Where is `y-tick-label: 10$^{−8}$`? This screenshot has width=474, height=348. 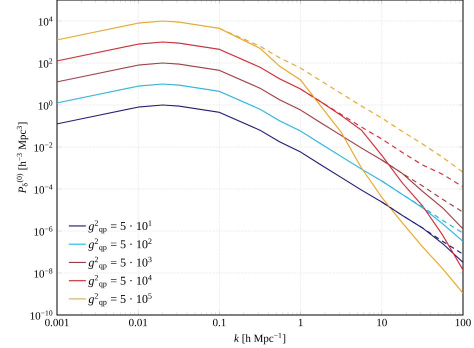
y-tick-label: 10$^{−8}$ is located at coordinates (43, 273).